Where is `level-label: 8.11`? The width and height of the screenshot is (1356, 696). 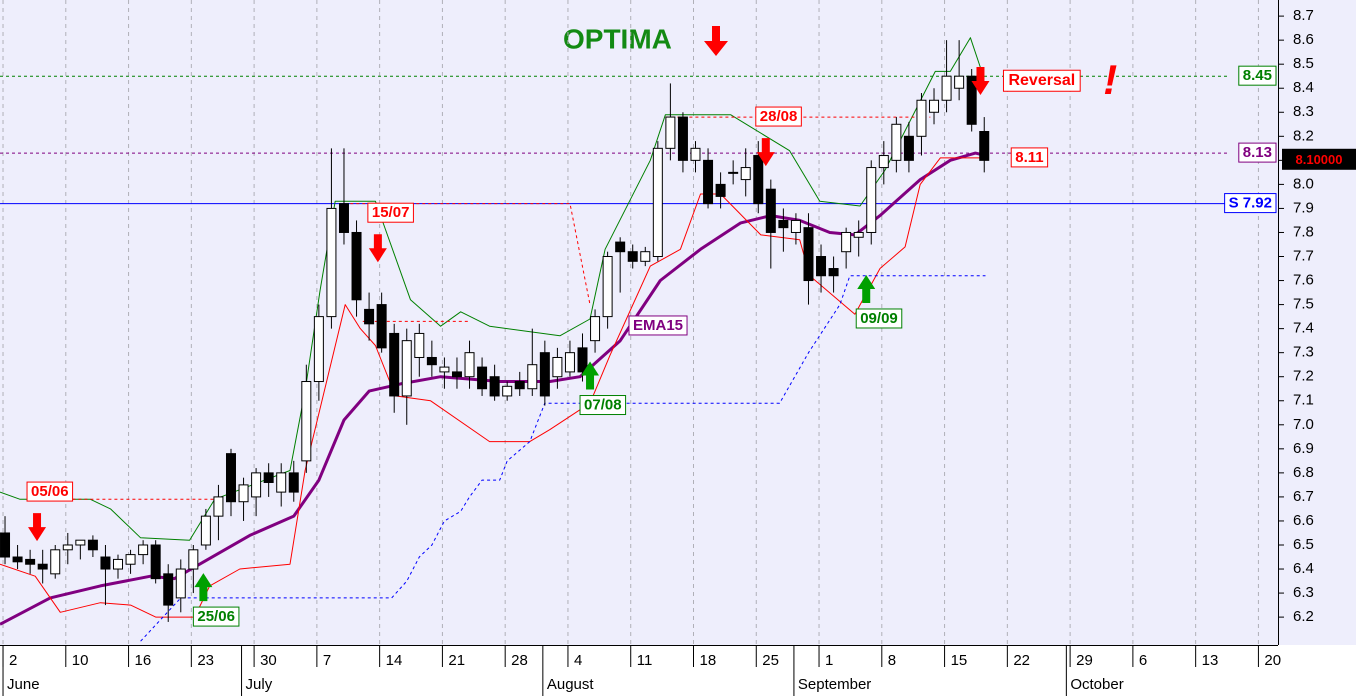 level-label: 8.11 is located at coordinates (1029, 157).